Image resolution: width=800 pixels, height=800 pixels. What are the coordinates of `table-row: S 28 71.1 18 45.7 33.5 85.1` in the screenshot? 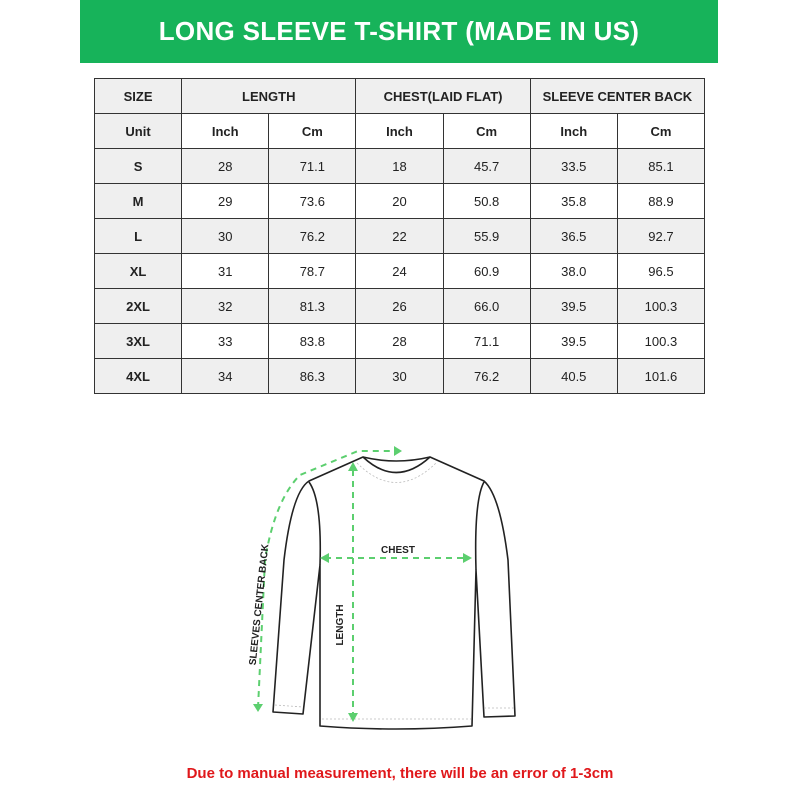 It's located at (399, 166).